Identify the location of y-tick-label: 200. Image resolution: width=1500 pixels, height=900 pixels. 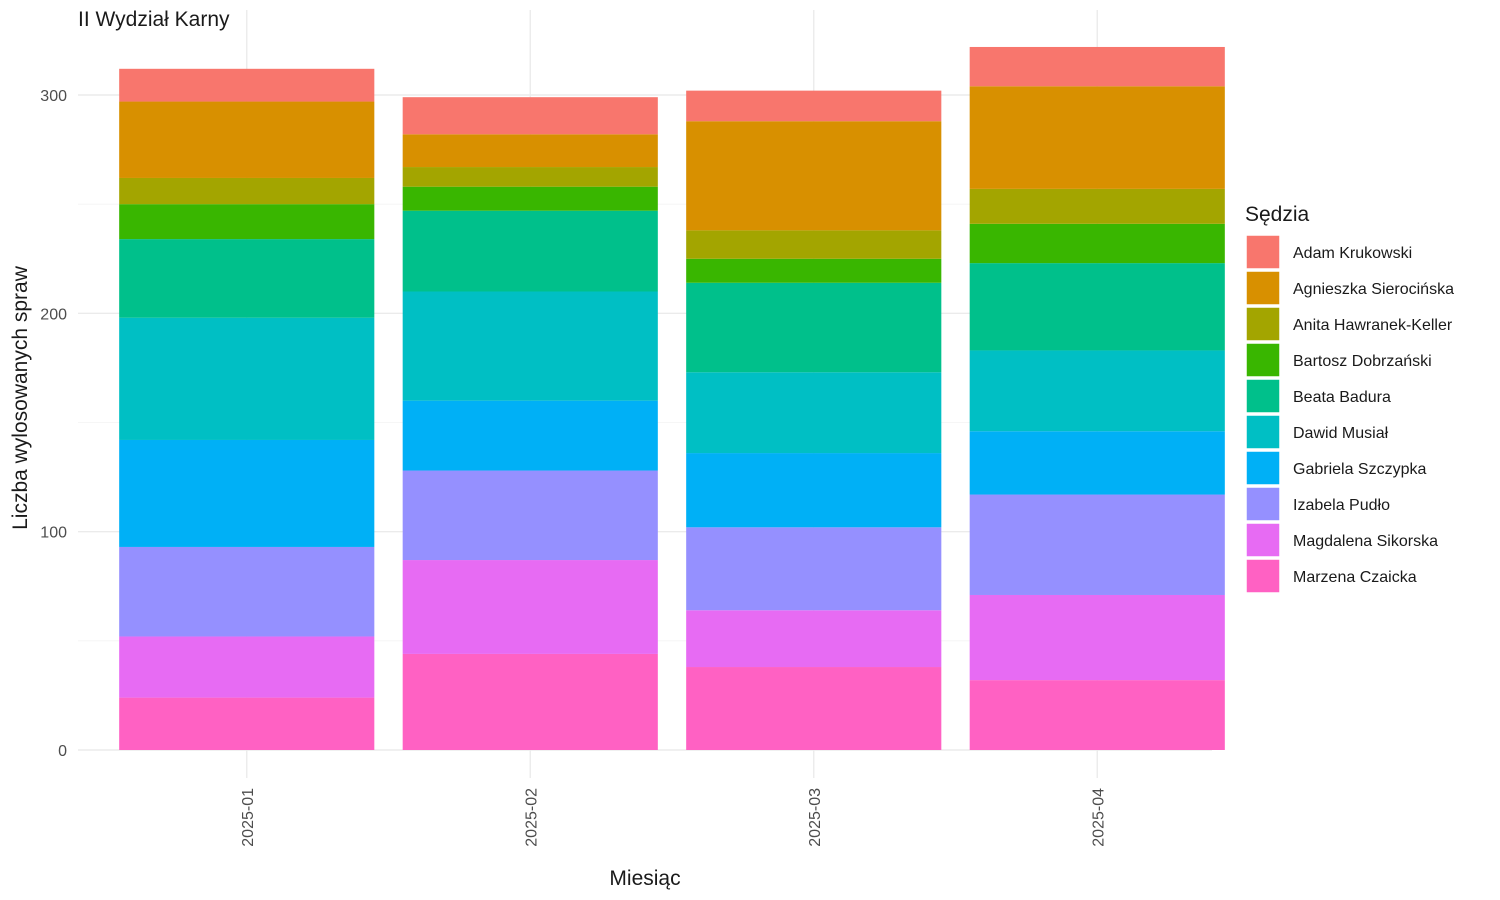
(53, 314).